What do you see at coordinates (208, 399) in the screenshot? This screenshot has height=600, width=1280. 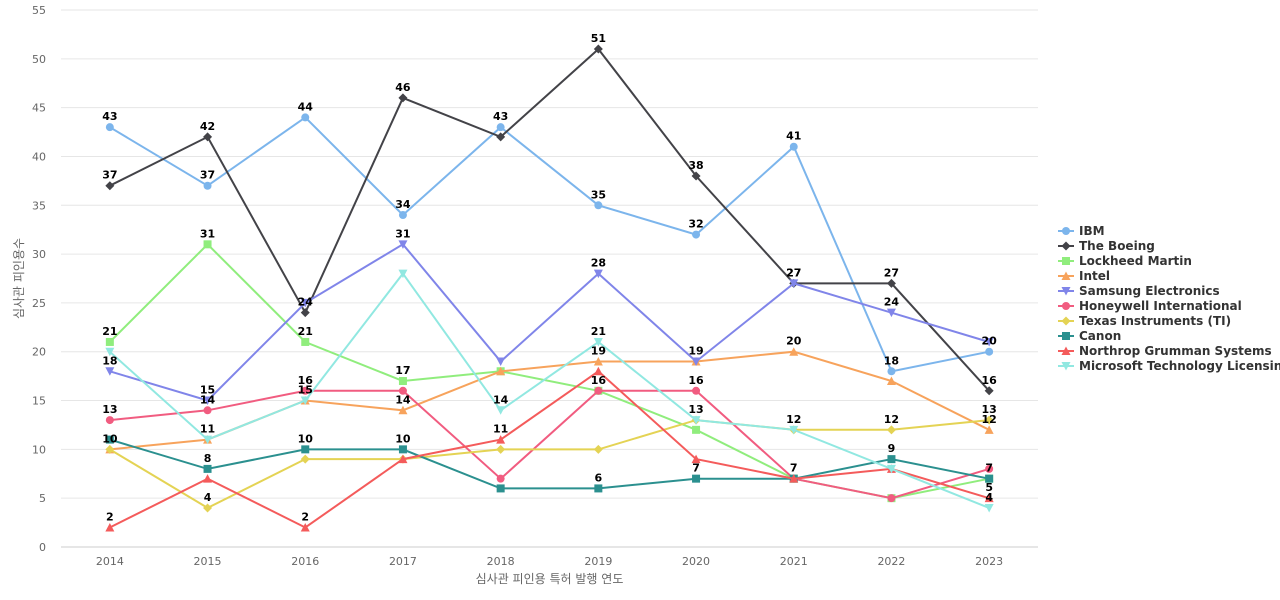 I see `data-label-honeywell-international: 14` at bounding box center [208, 399].